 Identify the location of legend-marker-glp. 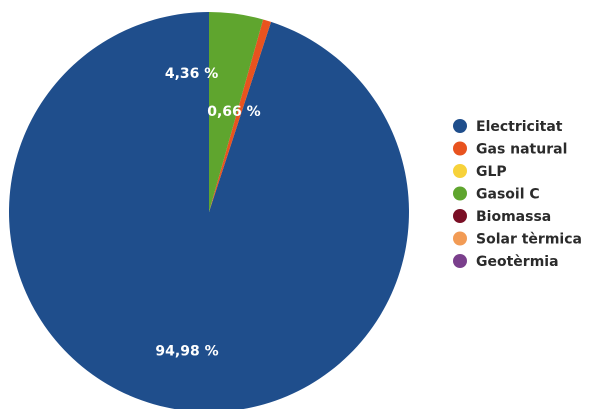
(460, 171).